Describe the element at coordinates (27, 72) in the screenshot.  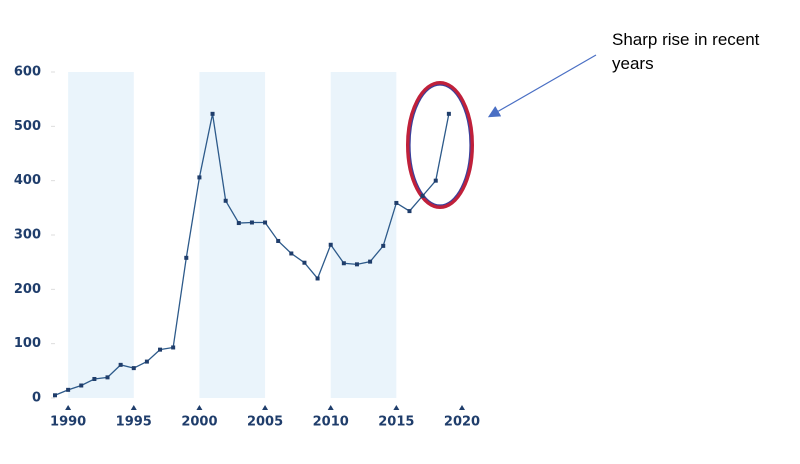
I see `y-tick-label: 600` at that location.